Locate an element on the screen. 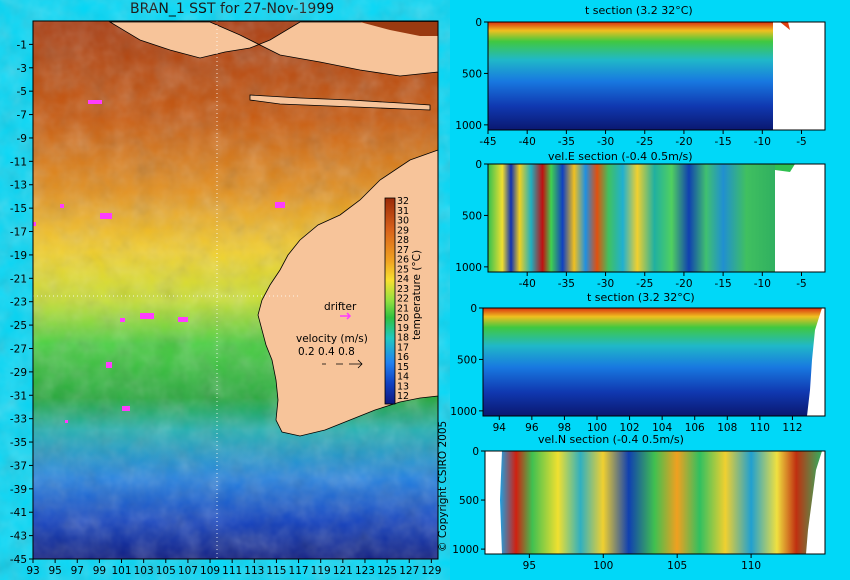 This screenshot has height=580, width=850. panel2-title: vel.E section (-0.4 0.5m/s) is located at coordinates (620, 156).